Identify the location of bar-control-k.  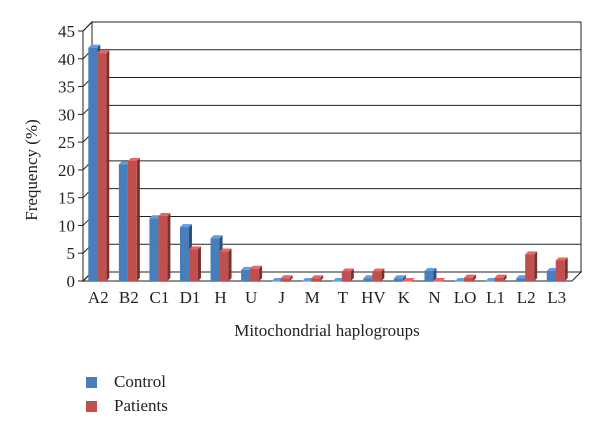
(399, 278).